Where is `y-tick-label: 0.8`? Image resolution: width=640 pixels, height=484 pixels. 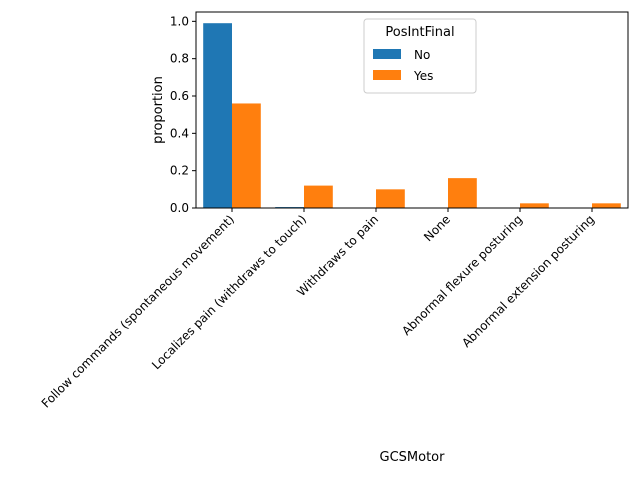 y-tick-label: 0.8 is located at coordinates (179, 59).